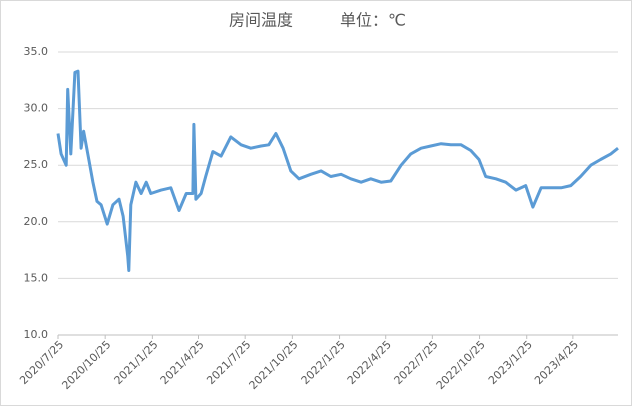 The image size is (632, 406). I want to click on y-tick-label: 10.0, so click(36, 334).